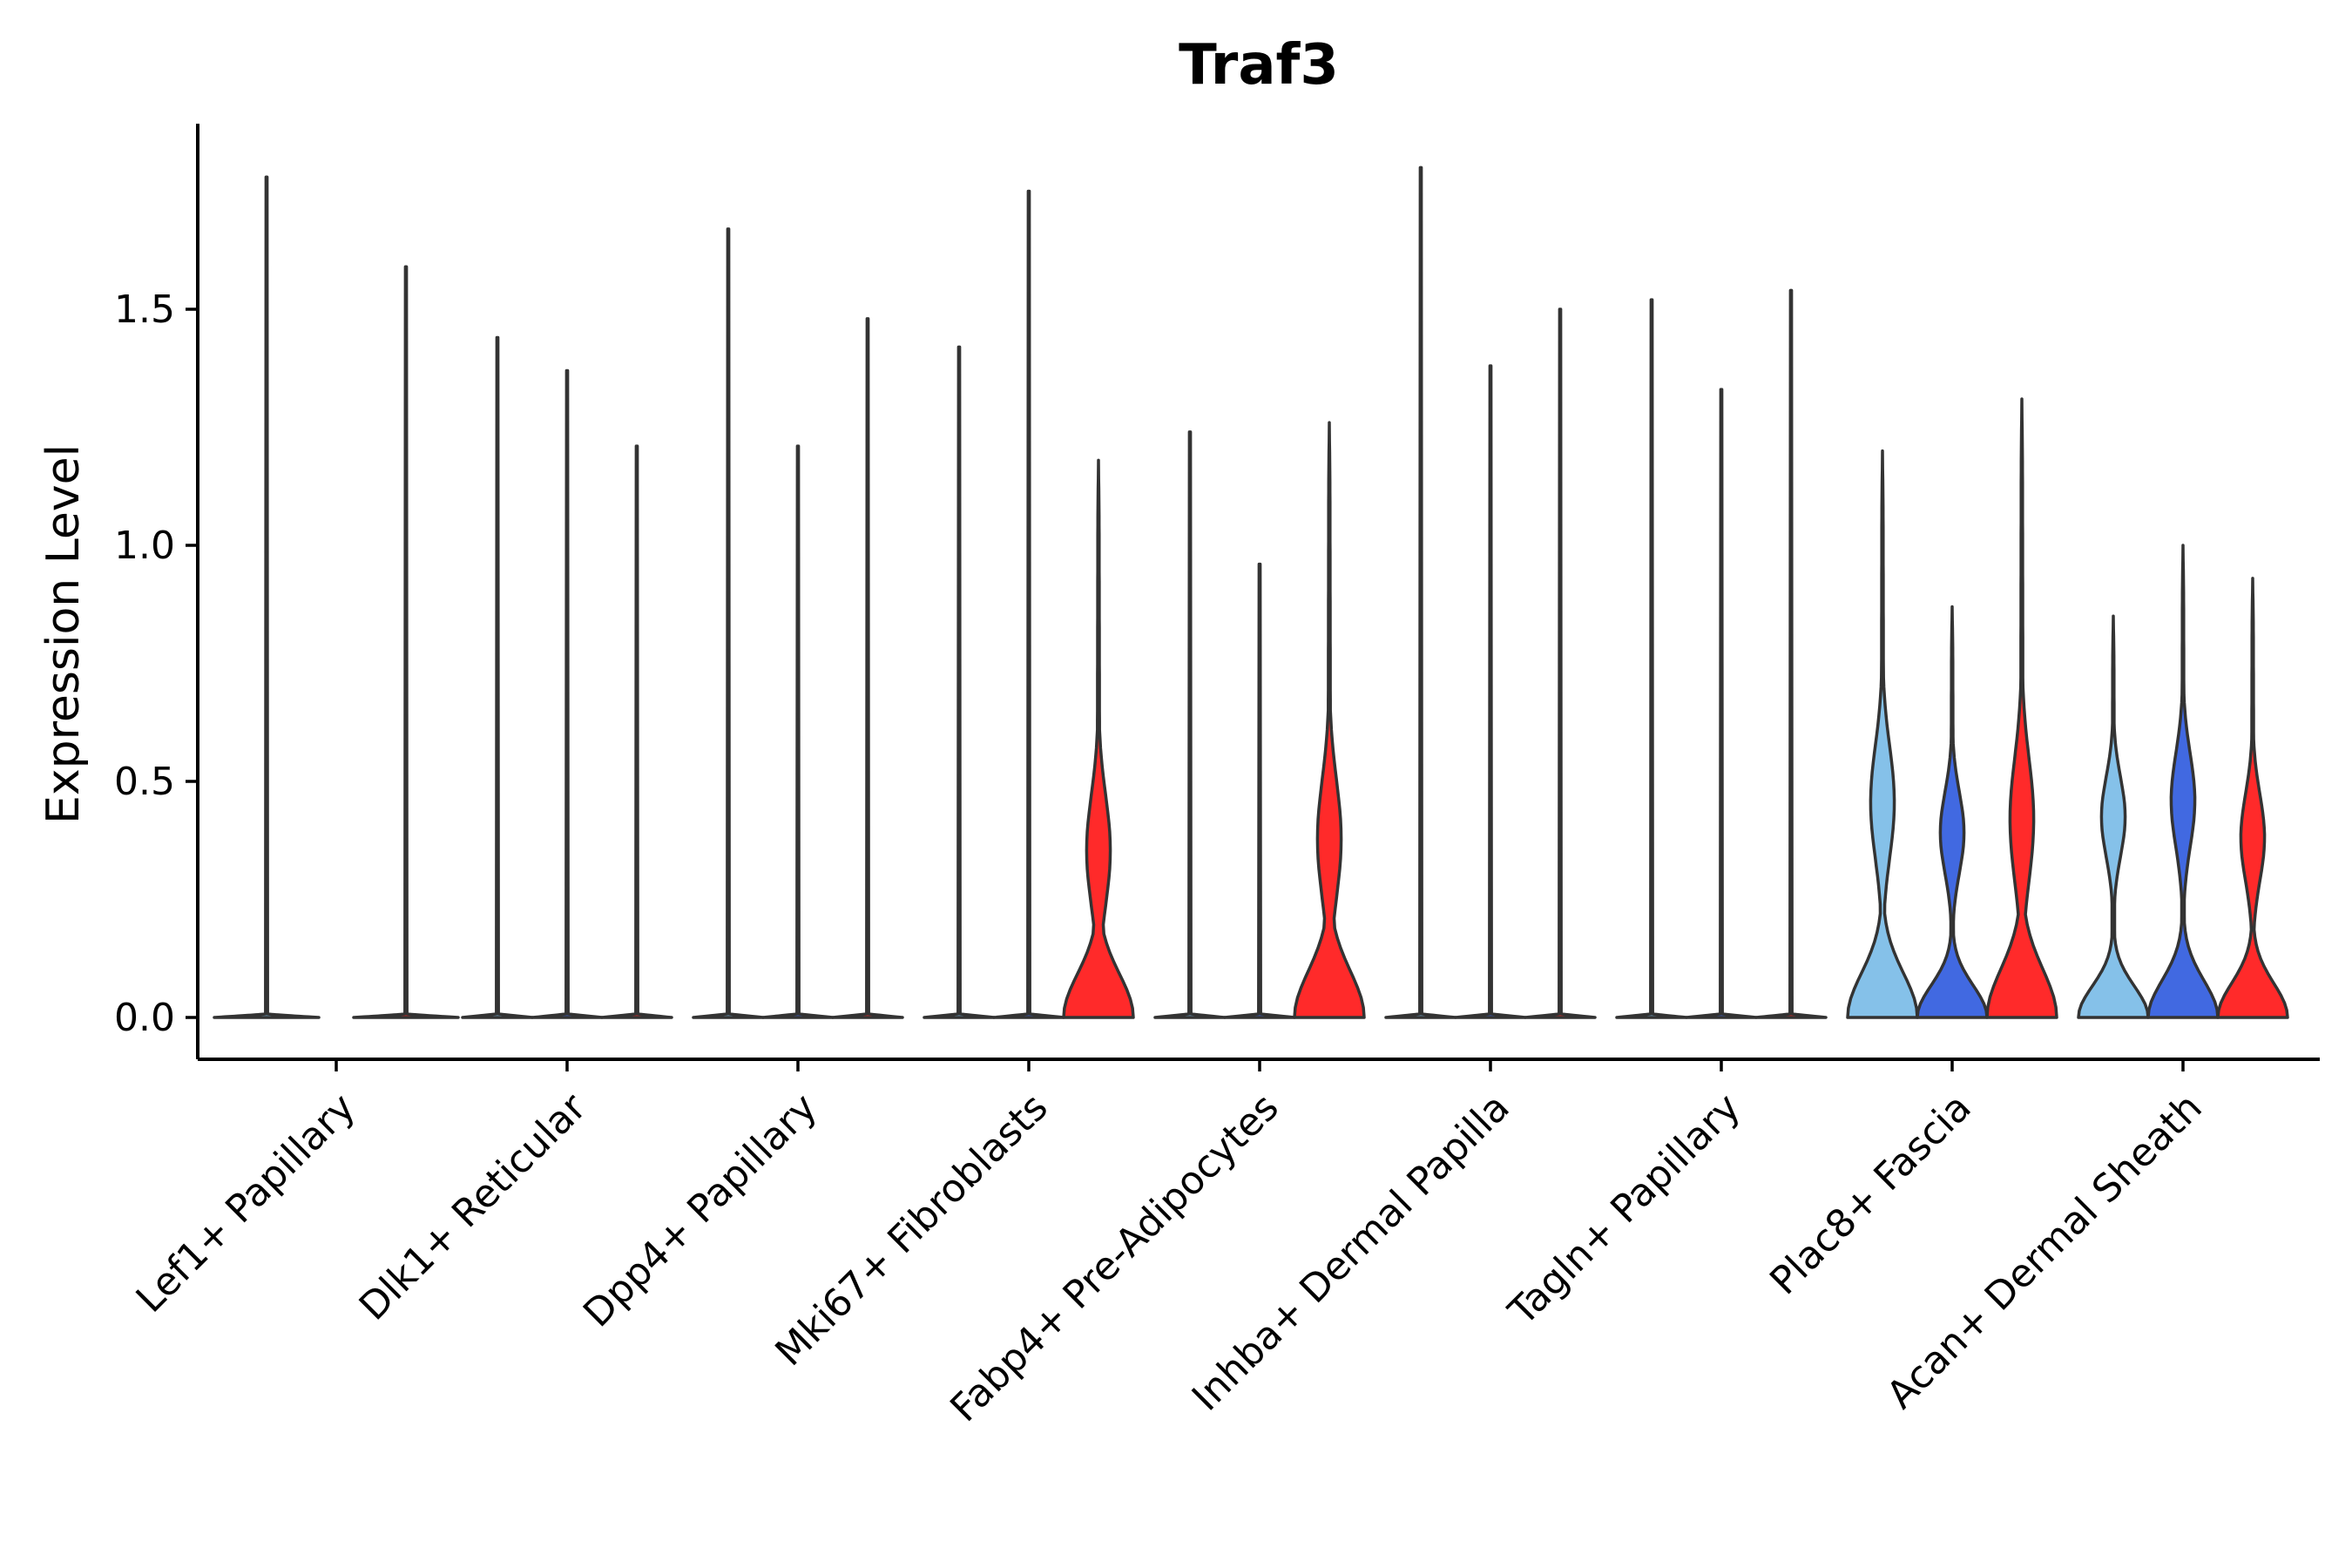  What do you see at coordinates (1098, 738) in the screenshot?
I see `violin-3-mki67-fibroblasts` at bounding box center [1098, 738].